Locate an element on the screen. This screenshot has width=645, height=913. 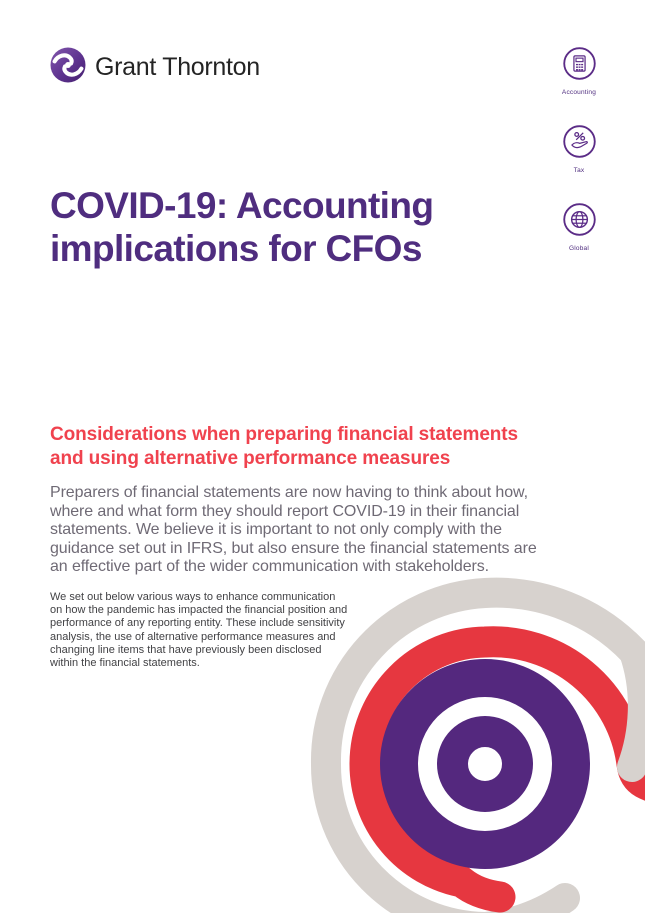
calculator-icon is located at coordinates (579, 66).